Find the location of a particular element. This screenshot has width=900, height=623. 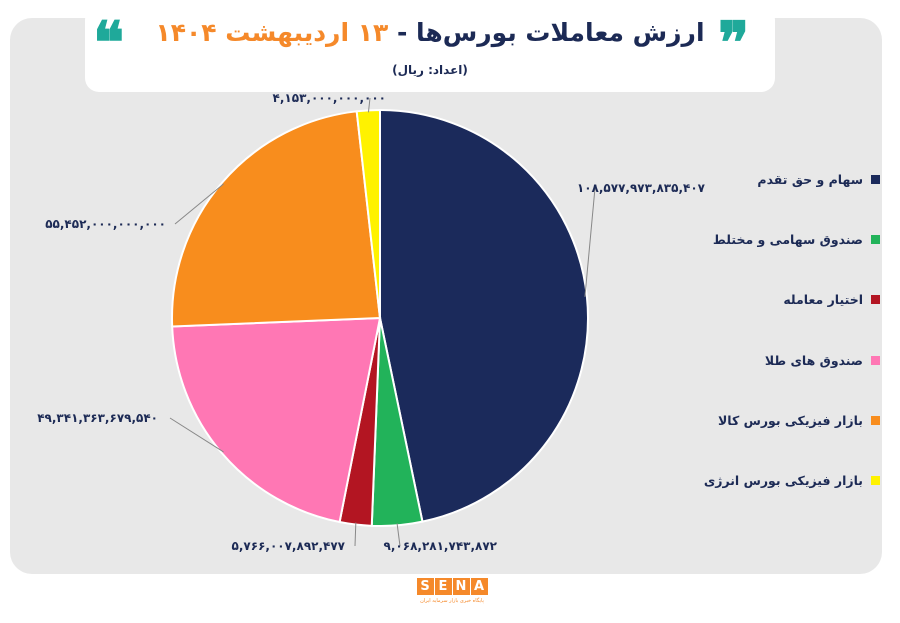

unit-subtitle: (اعداد: ریال) is located at coordinates (430, 70).